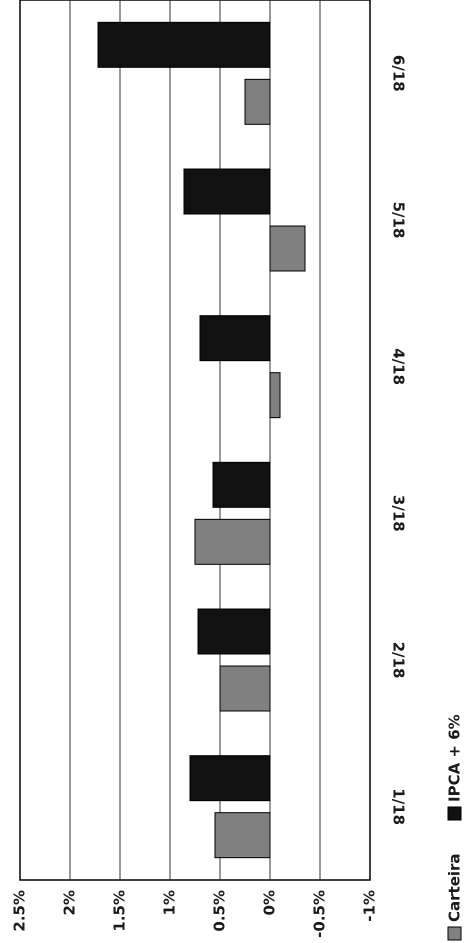  What do you see at coordinates (120, 911) in the screenshot?
I see `value-tick-label: 1.5%` at bounding box center [120, 911].